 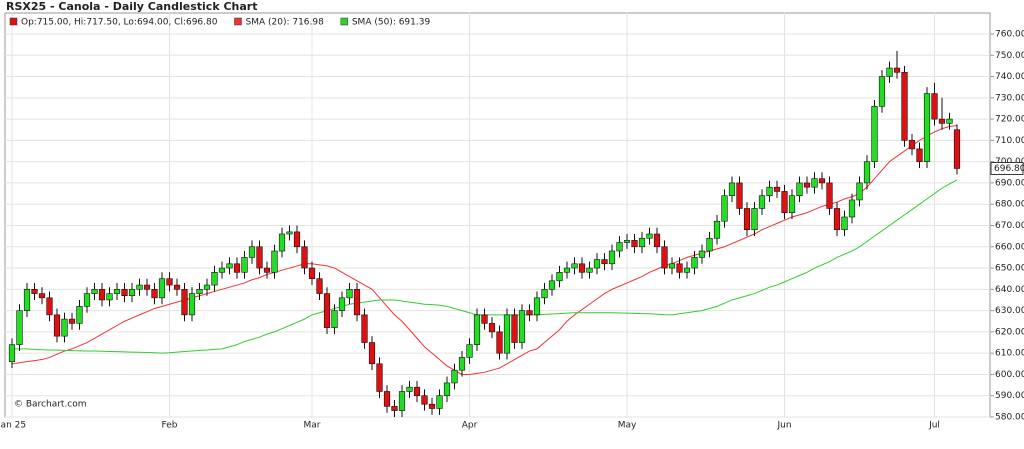 I want to click on y-tick-label: 650.00, so click(x=1009, y=269).